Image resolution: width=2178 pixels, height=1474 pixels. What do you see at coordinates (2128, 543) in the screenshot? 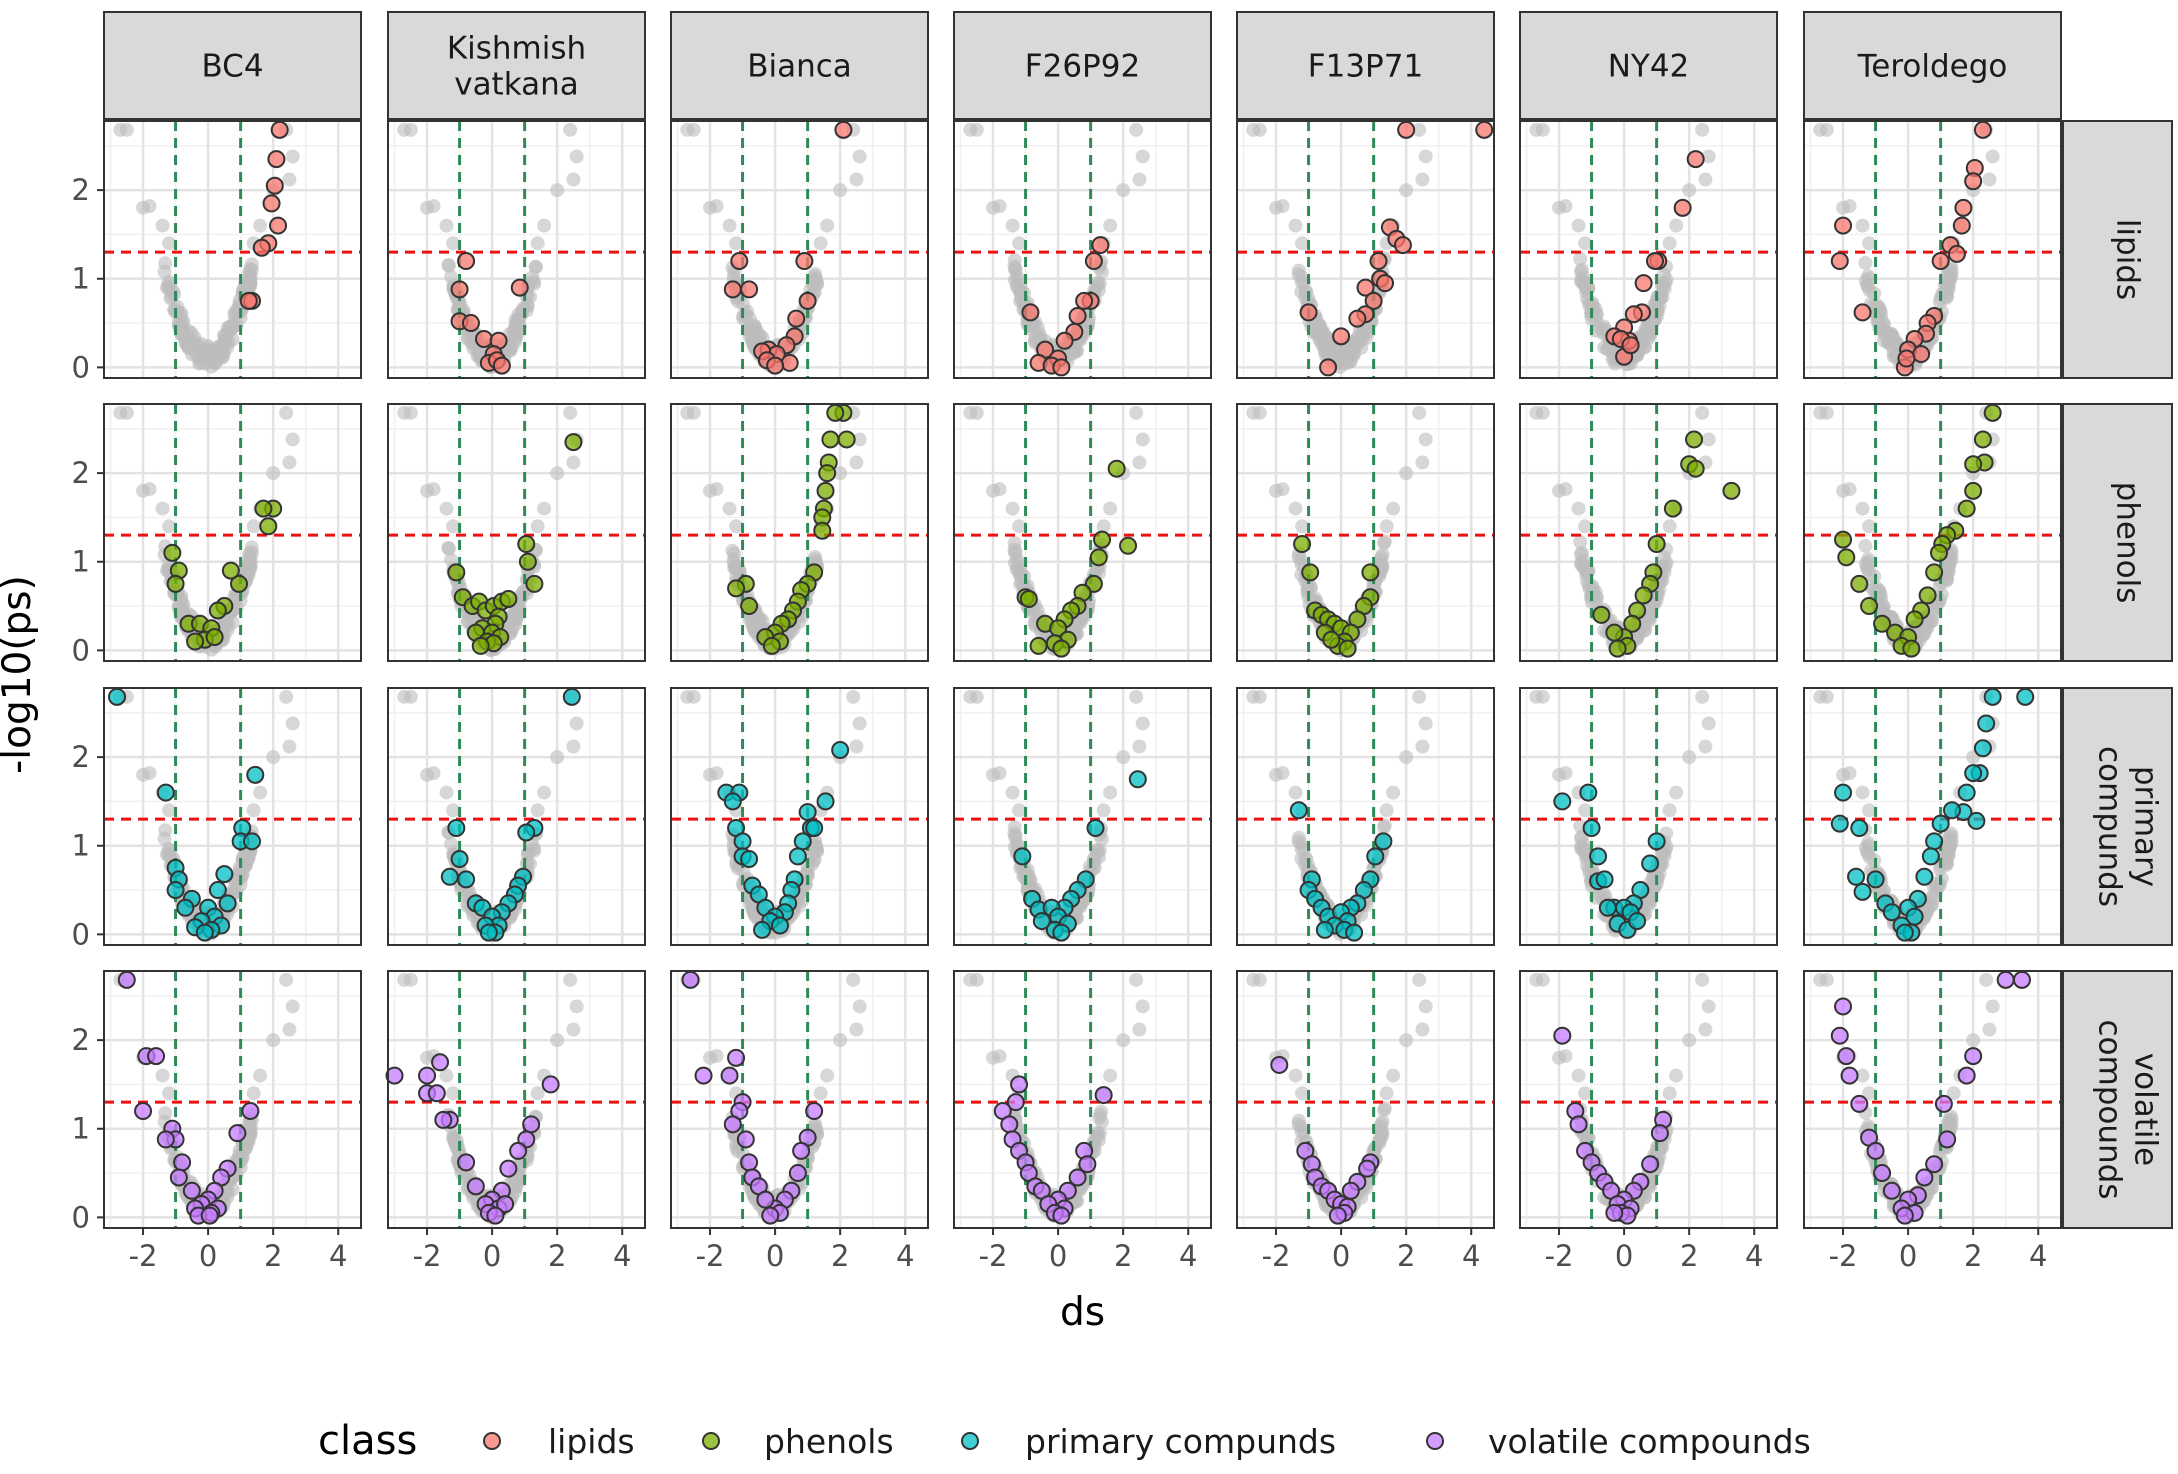
I see `row-strip-label: phenols` at bounding box center [2128, 543].